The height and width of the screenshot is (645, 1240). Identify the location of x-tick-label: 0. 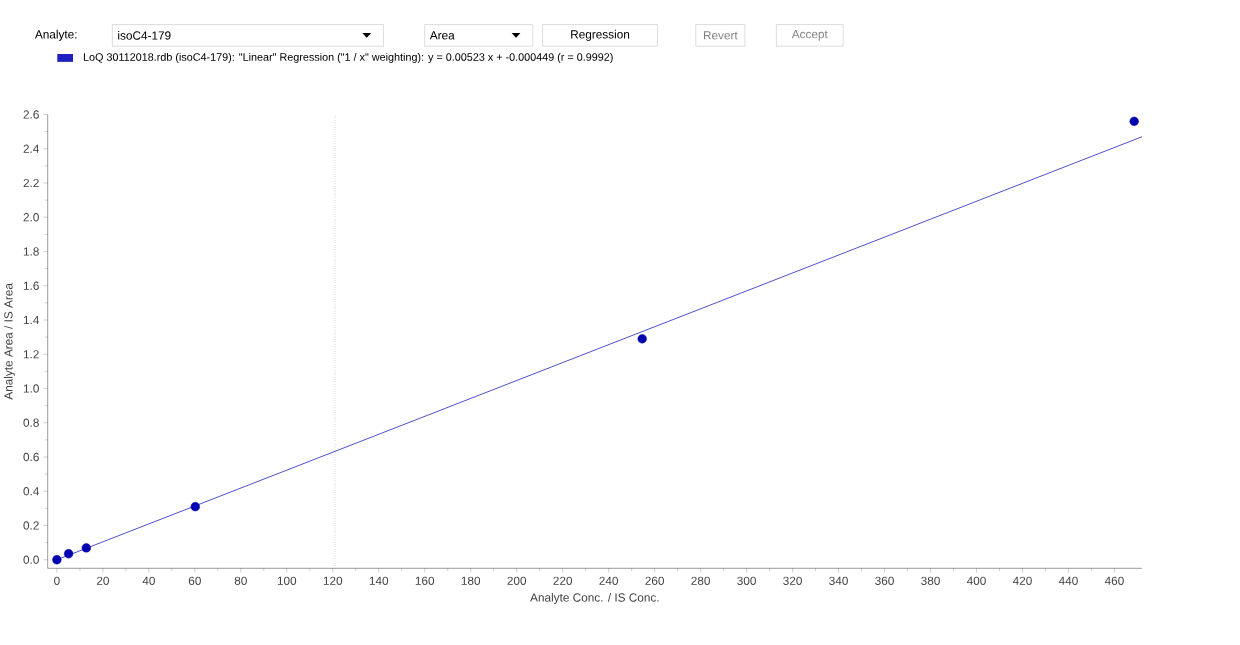
(57, 580).